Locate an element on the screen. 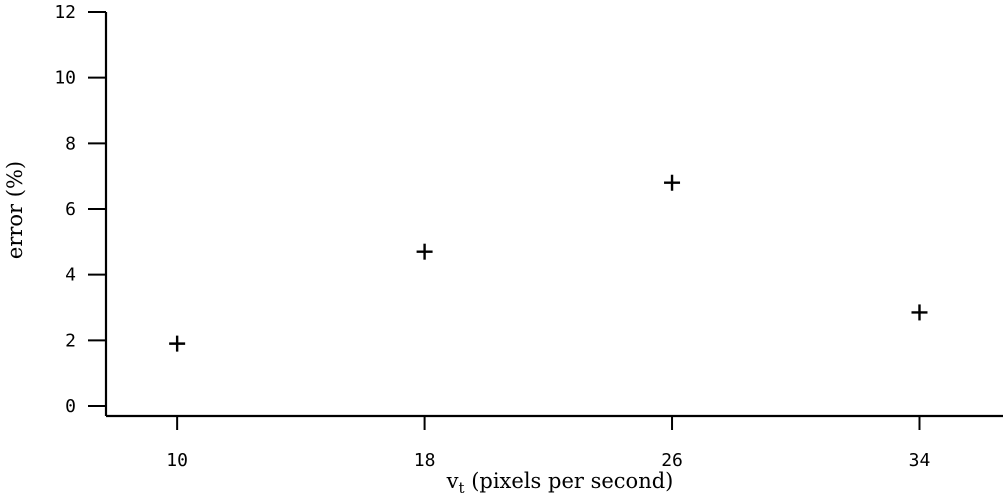 The width and height of the screenshot is (1006, 498). x-tick-label-26: 26 is located at coordinates (672, 460).